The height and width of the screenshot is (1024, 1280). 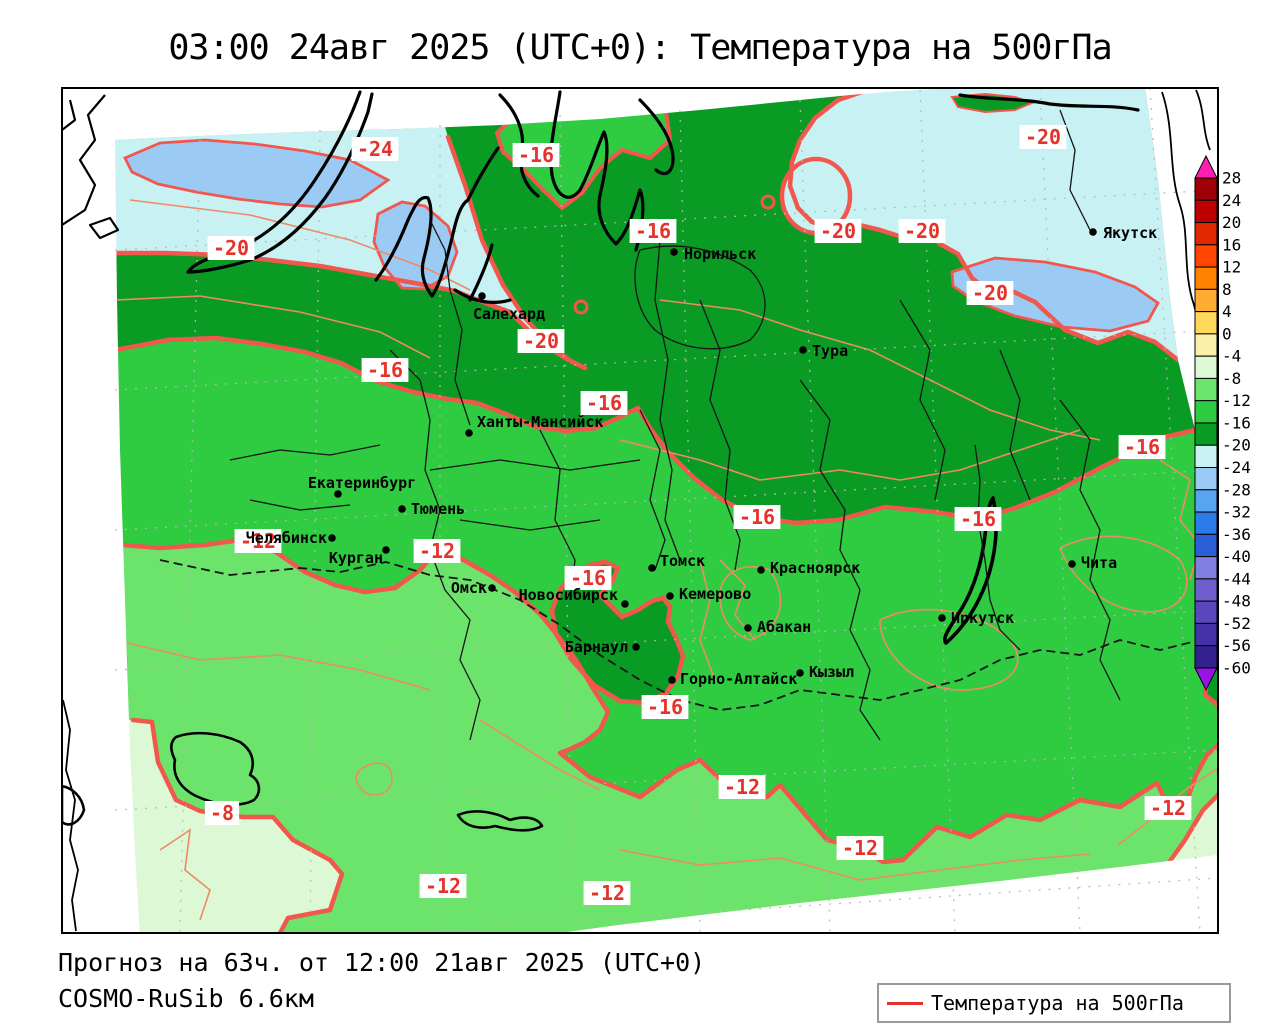 I want to click on contour-label-text: -8, so click(x=222, y=813).